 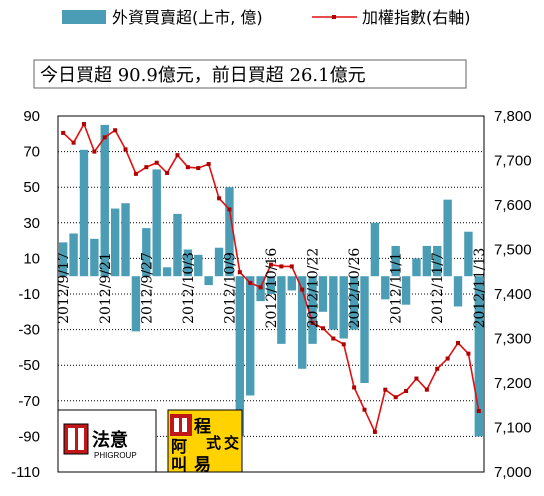 What do you see at coordinates (189, 288) in the screenshot?
I see `date-label: 2012/10/3` at bounding box center [189, 288].